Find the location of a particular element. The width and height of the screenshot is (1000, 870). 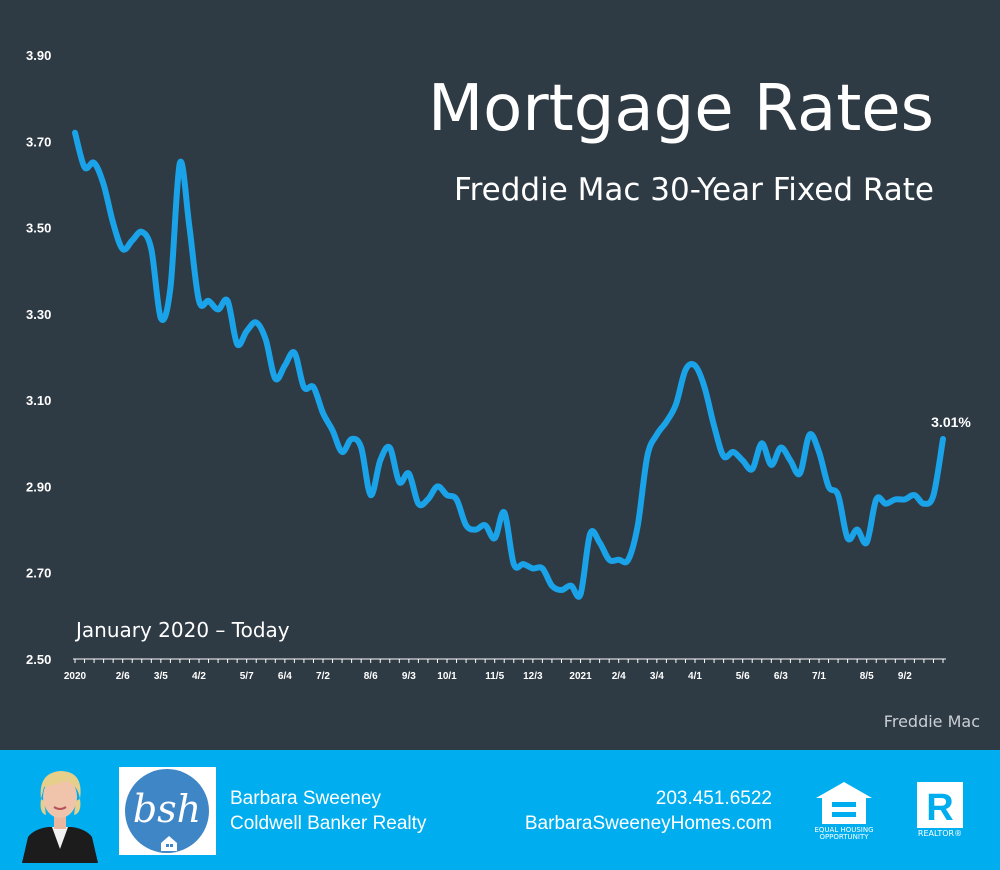

logo-text: bsh is located at coordinates (167, 809).